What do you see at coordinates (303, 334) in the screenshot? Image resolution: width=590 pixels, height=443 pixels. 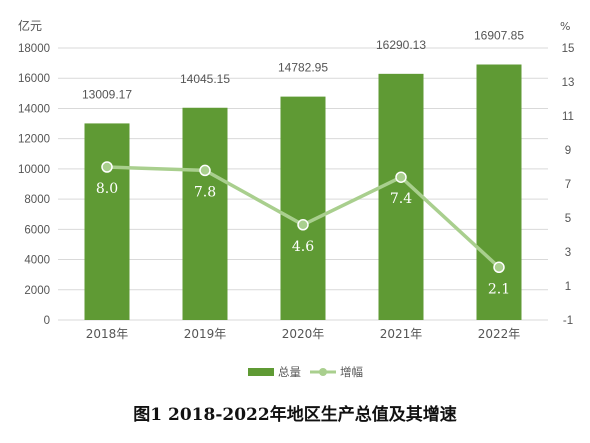 I see `category-label: 2020年` at bounding box center [303, 334].